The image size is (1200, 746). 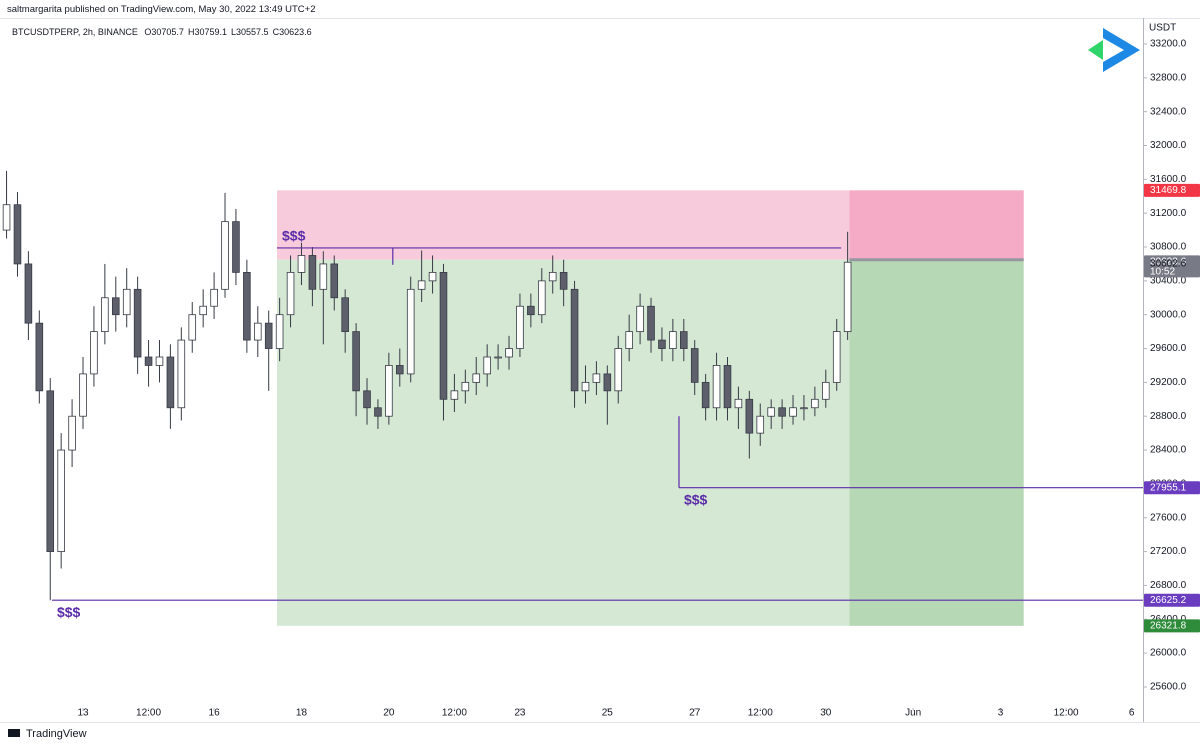 I want to click on ohlc-key: C, so click(x=276, y=32).